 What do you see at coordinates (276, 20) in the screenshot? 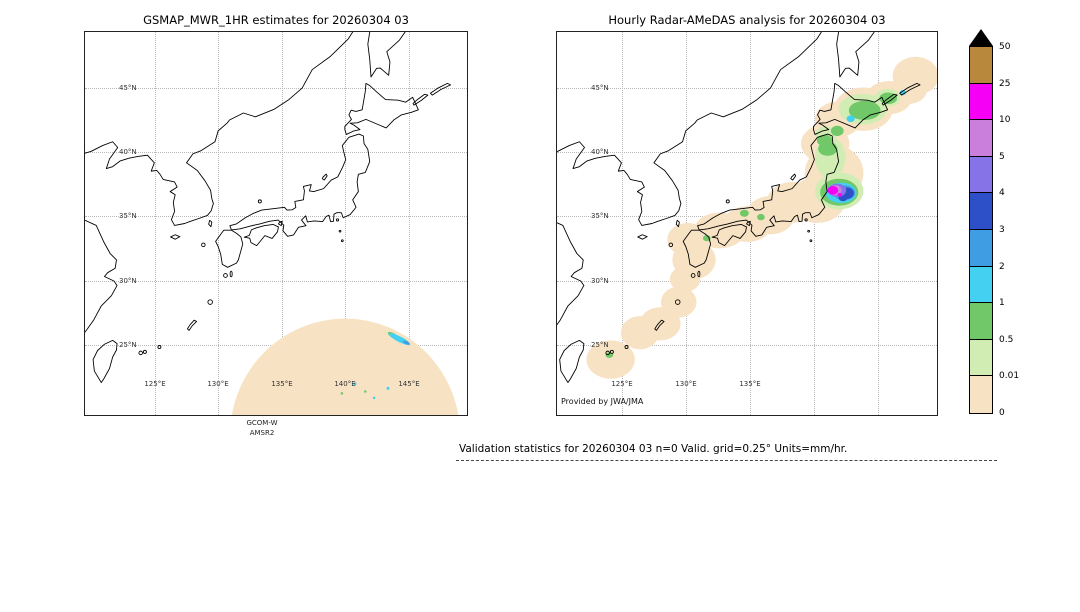
I see `left-map-title: GSMAP_MWR_1HR estimates for 20260304 03` at bounding box center [276, 20].